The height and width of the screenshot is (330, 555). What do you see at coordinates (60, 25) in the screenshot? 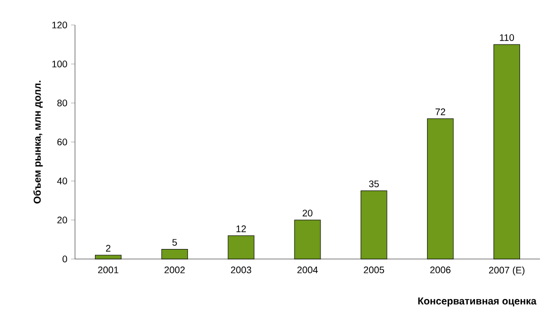
I see `y-tick-label: 120` at bounding box center [60, 25].